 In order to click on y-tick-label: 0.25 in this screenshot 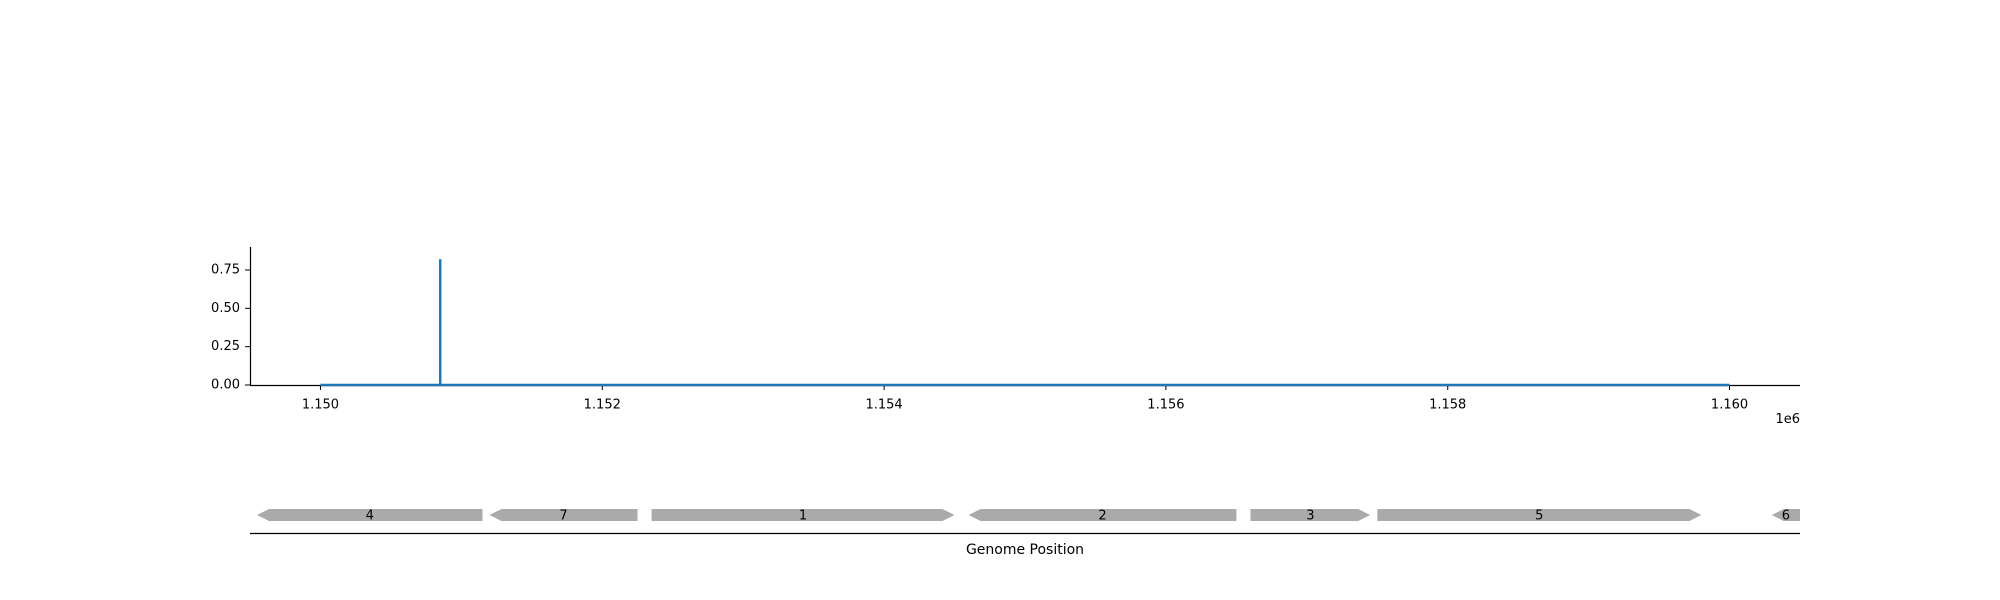, I will do `click(225, 346)`.